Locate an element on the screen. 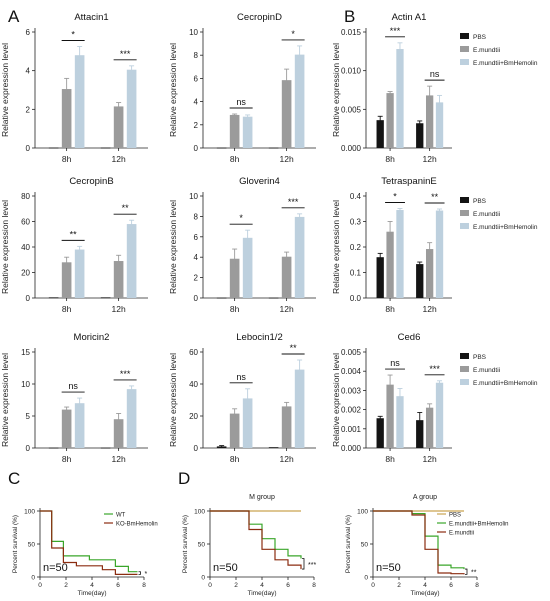  panel-label-a: A is located at coordinates (14, 16).